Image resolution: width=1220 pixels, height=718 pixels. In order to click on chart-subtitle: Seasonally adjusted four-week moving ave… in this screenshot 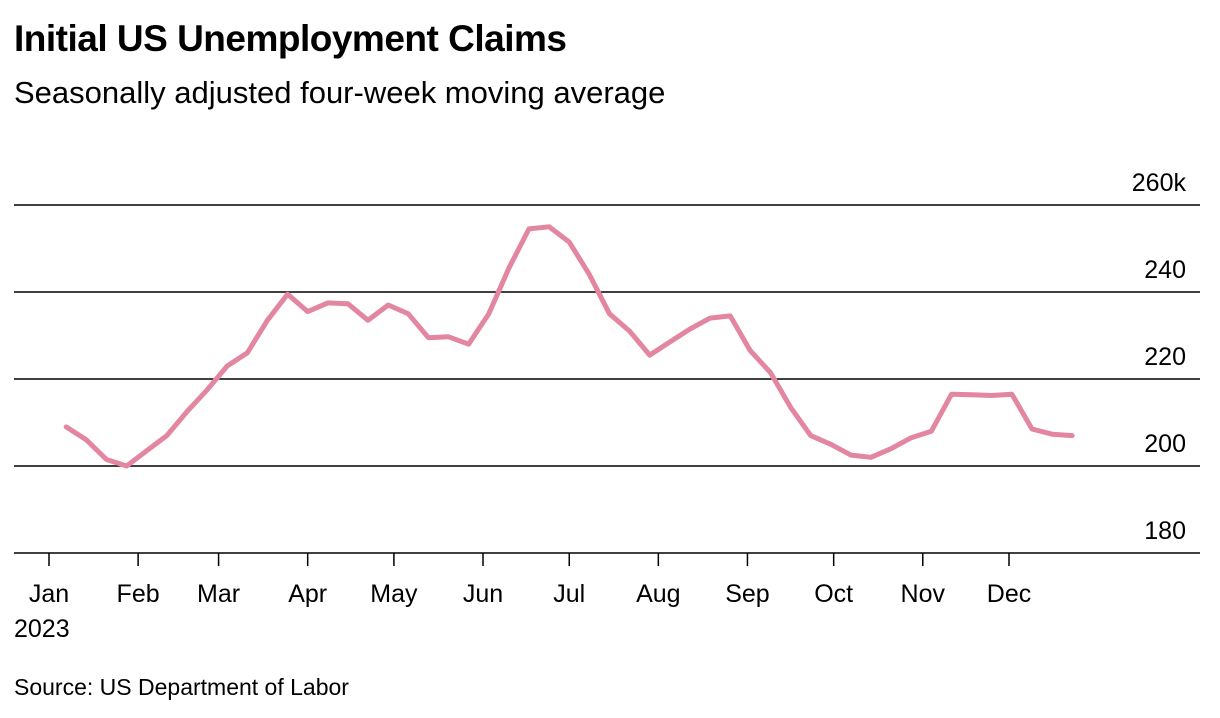, I will do `click(340, 92)`.